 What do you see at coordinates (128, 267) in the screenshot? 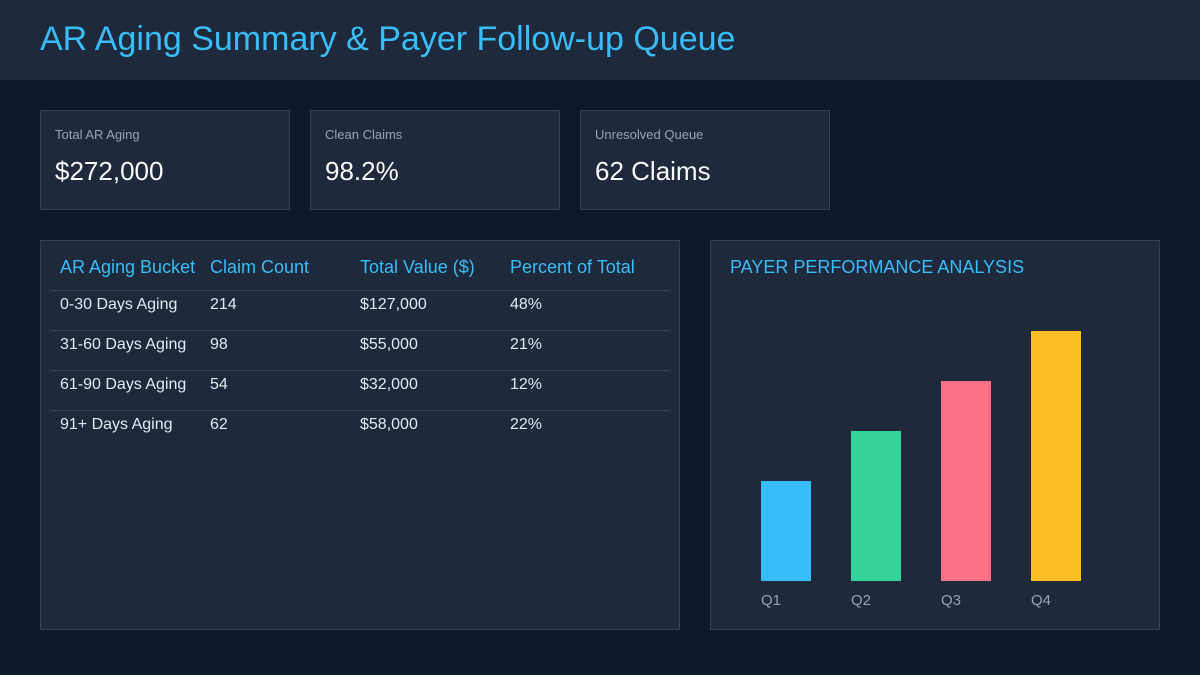
I see `table-header: AR Aging Bucket` at bounding box center [128, 267].